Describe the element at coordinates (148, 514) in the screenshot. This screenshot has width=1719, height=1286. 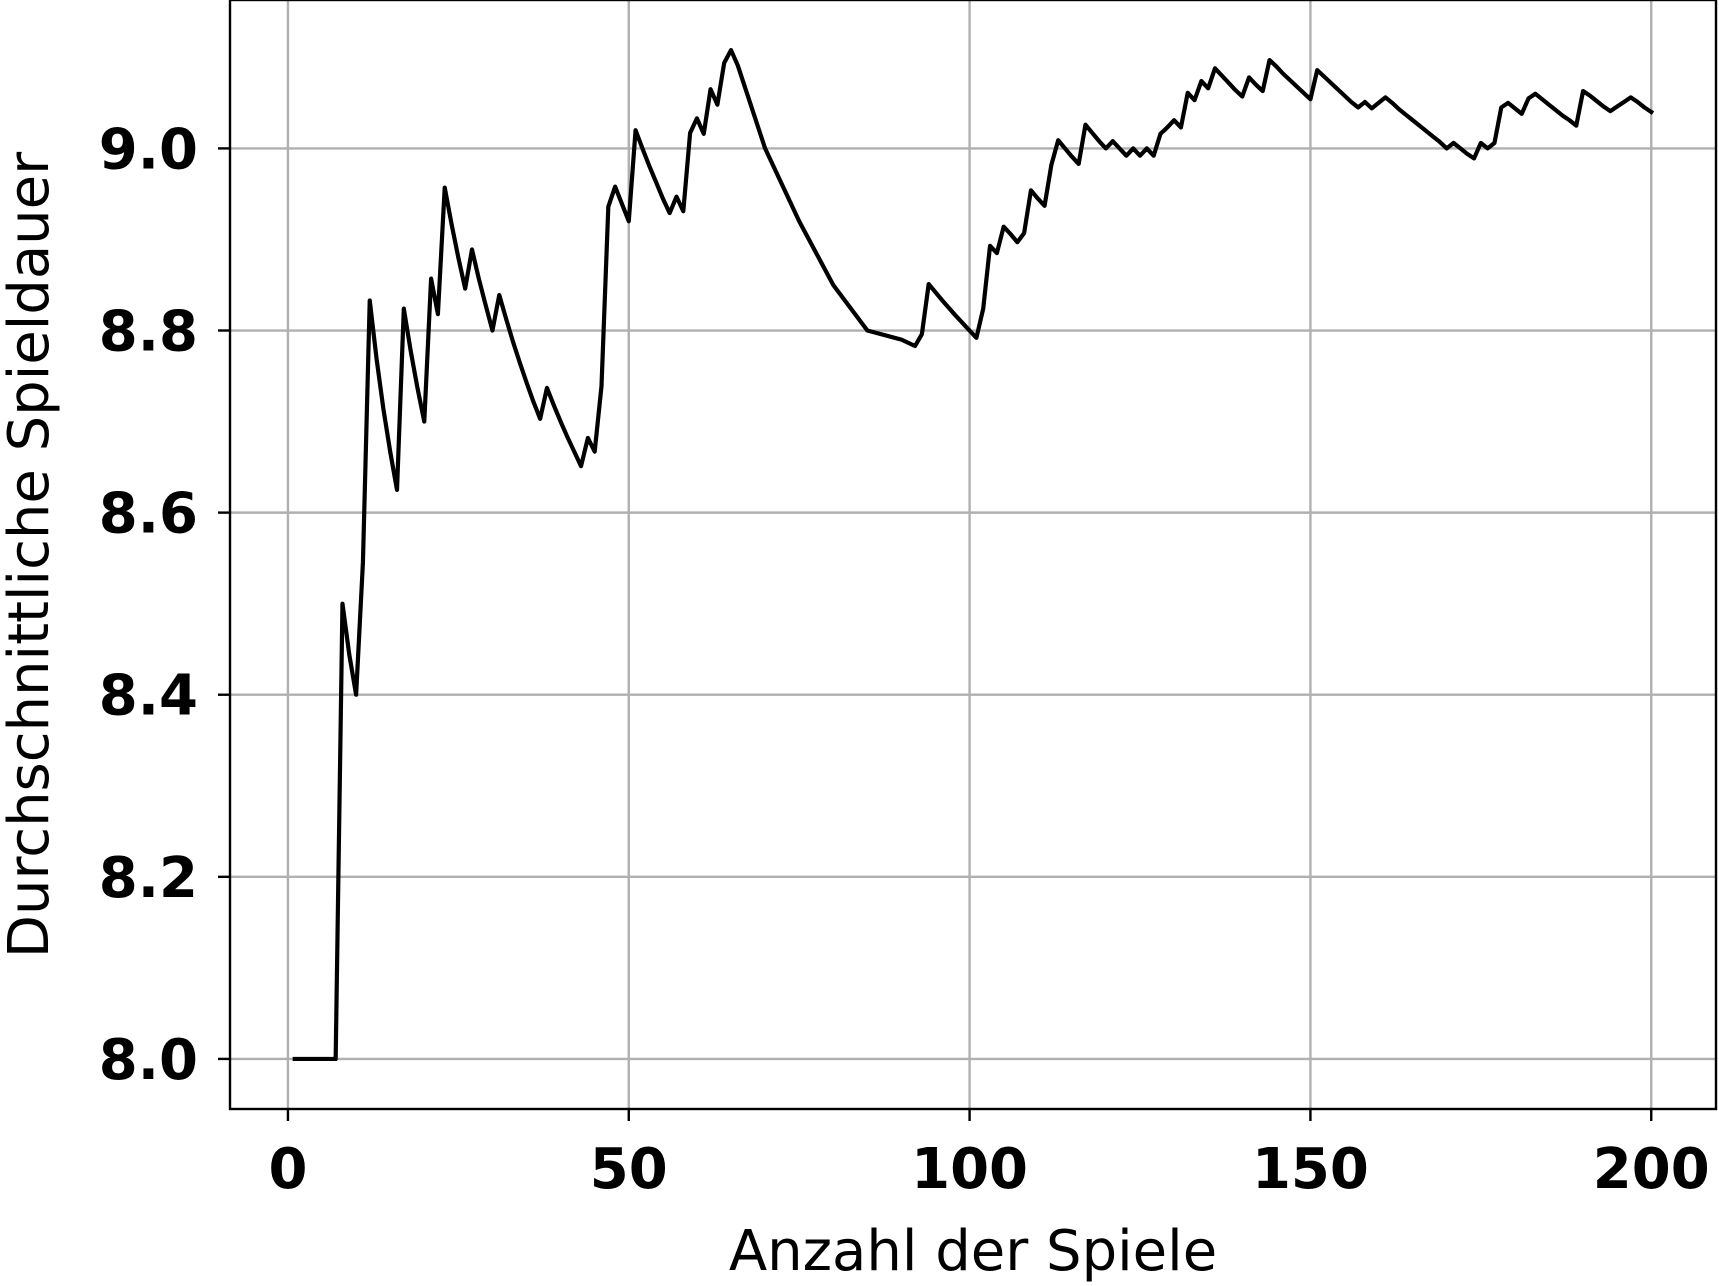
I see `y-tick-label: 8.6` at that location.